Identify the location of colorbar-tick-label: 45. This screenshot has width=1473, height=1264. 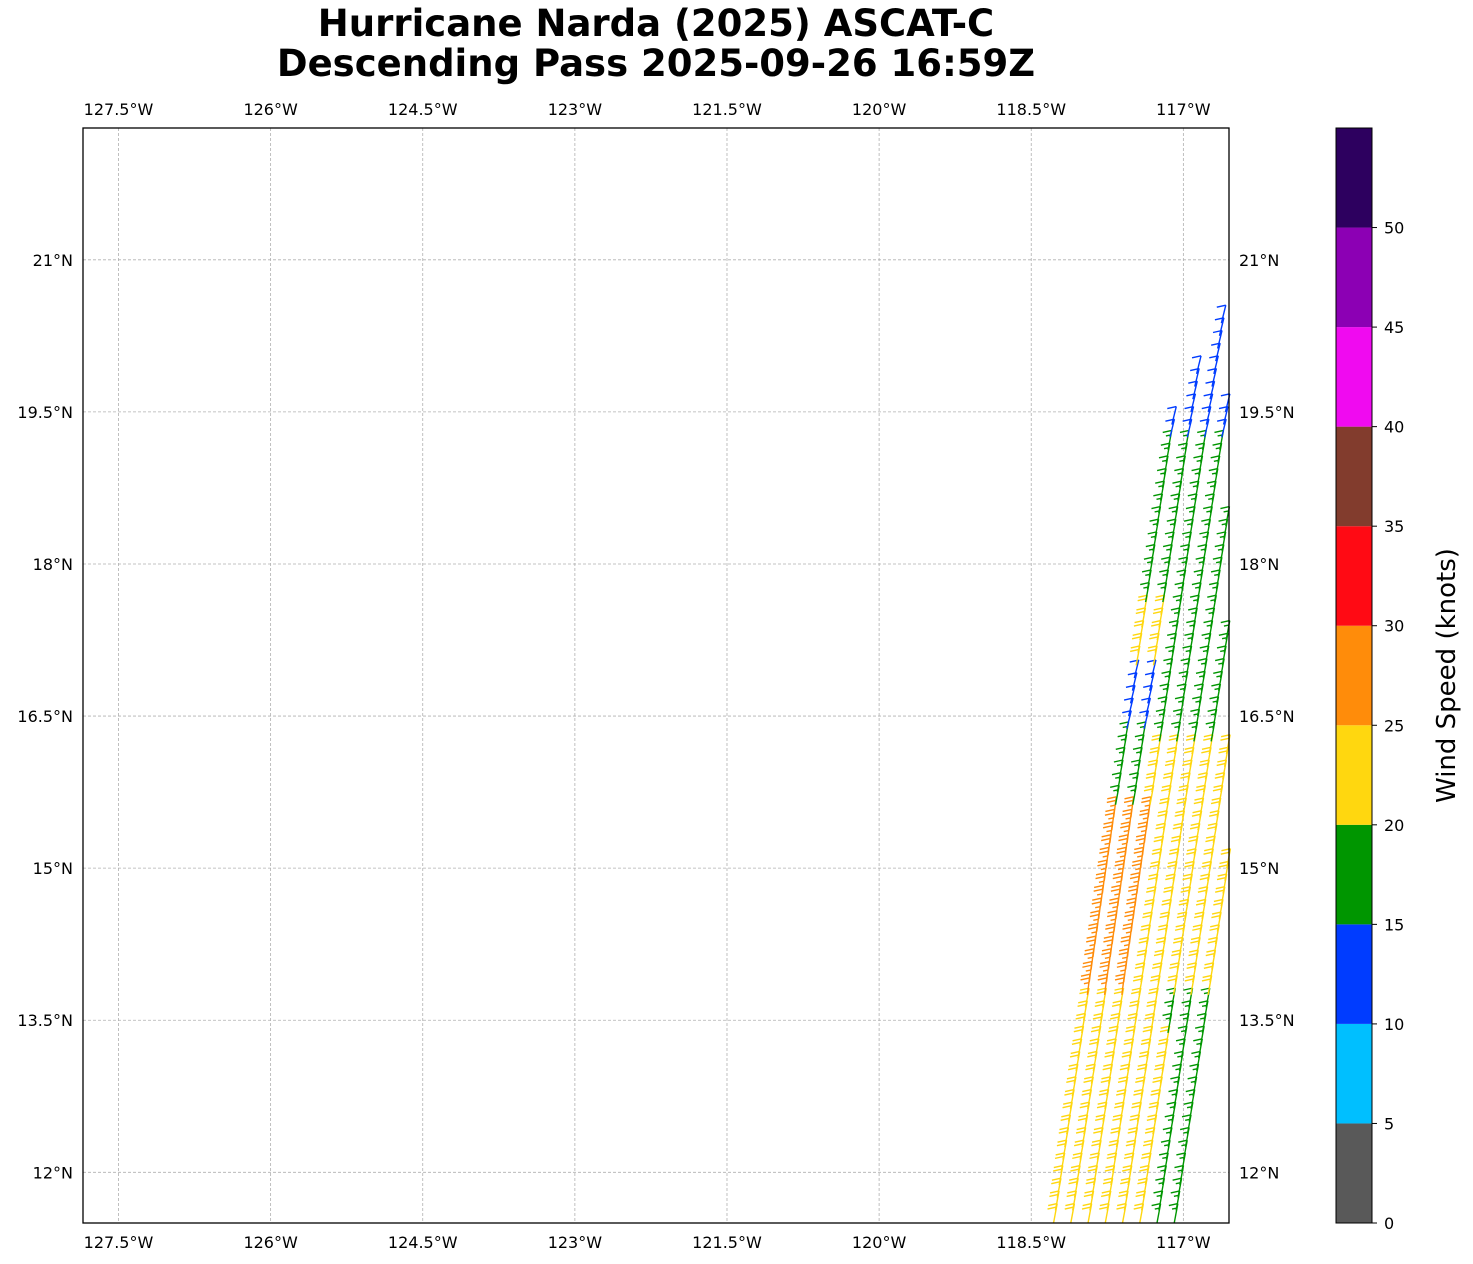
(1394, 327).